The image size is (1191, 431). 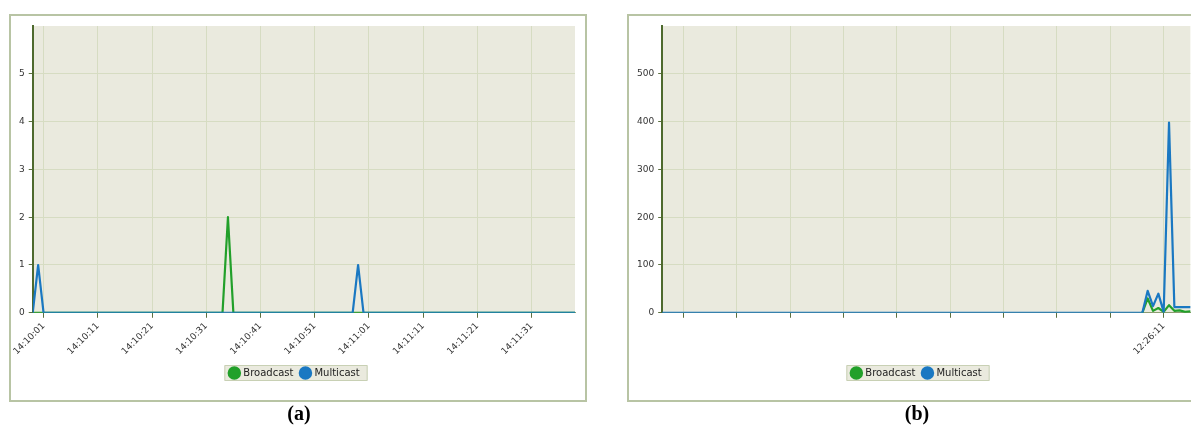 What do you see at coordinates (21, 73) in the screenshot?
I see `y-tick-label: 5` at bounding box center [21, 73].